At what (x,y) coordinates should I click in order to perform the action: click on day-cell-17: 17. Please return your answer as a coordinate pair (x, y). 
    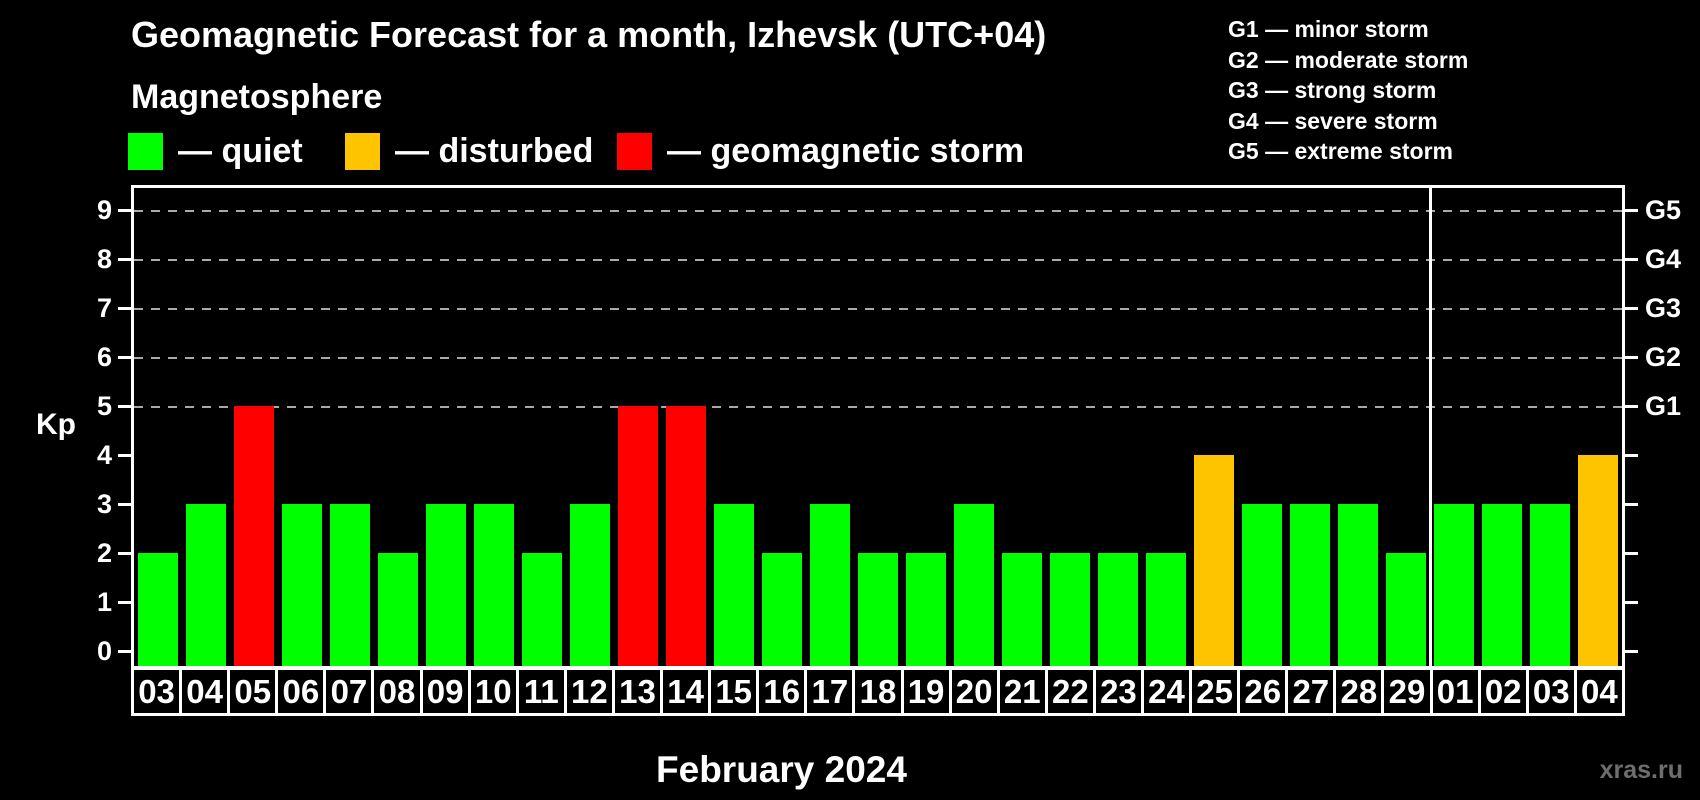
    Looking at the image, I should click on (830, 691).